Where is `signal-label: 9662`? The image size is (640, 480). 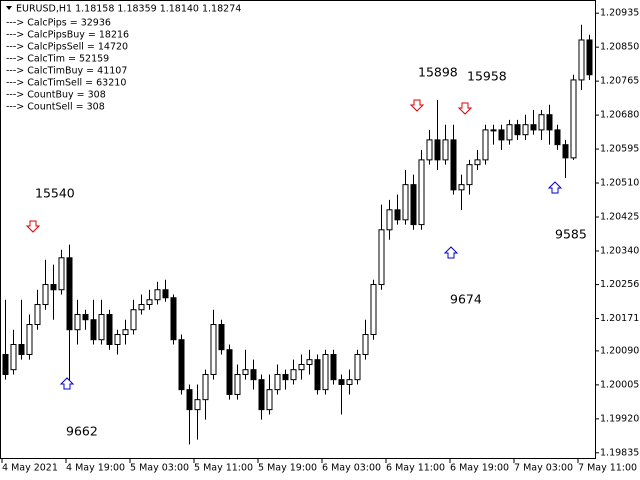
signal-label: 9662 is located at coordinates (82, 431).